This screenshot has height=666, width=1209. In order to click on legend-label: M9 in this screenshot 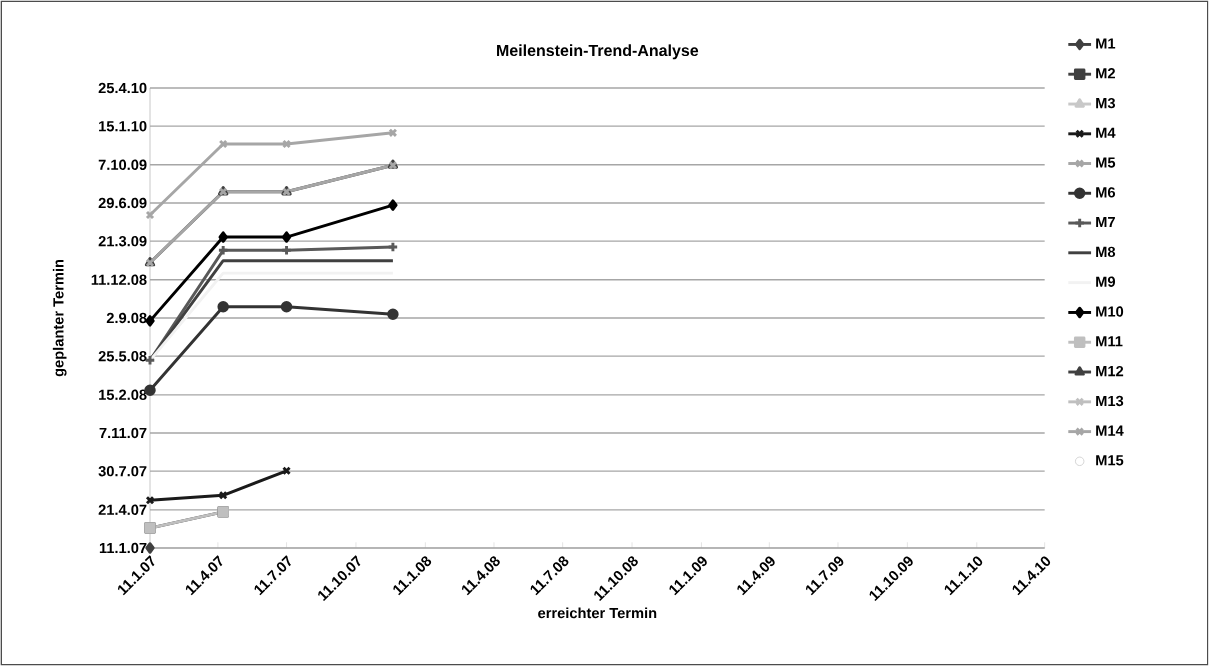, I will do `click(1106, 281)`.